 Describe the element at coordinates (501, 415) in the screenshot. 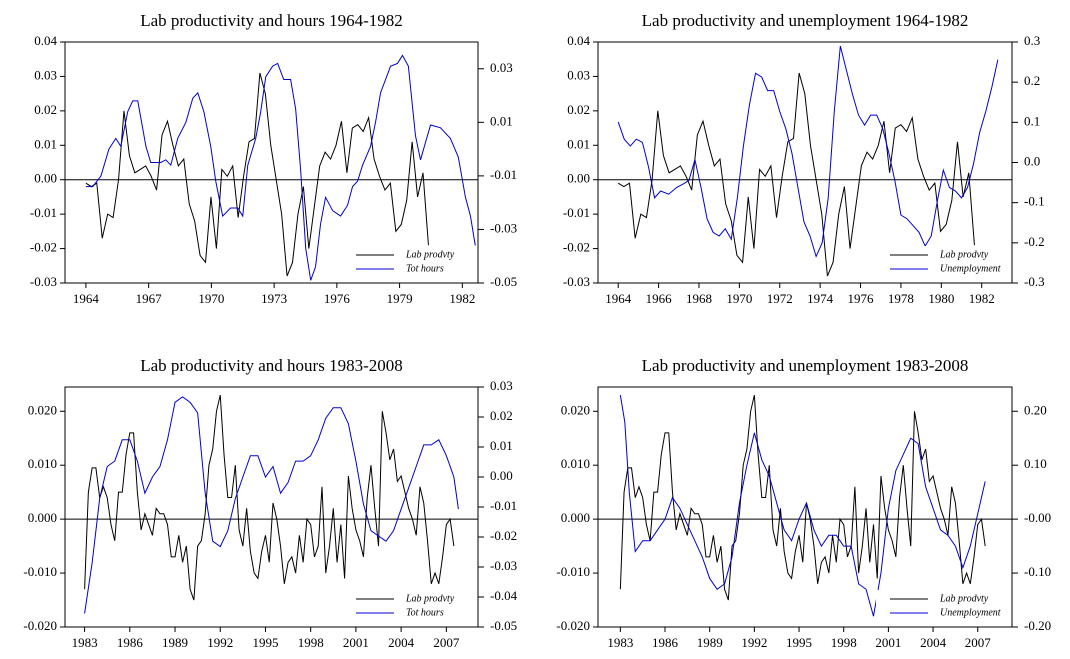

I see `y2-tick-label: 0.02` at that location.